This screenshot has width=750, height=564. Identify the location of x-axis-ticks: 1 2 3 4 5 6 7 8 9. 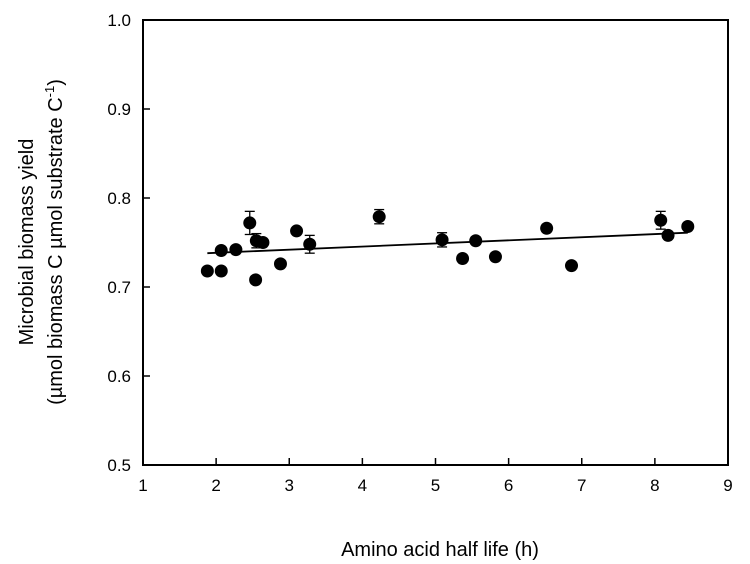
(435, 476).